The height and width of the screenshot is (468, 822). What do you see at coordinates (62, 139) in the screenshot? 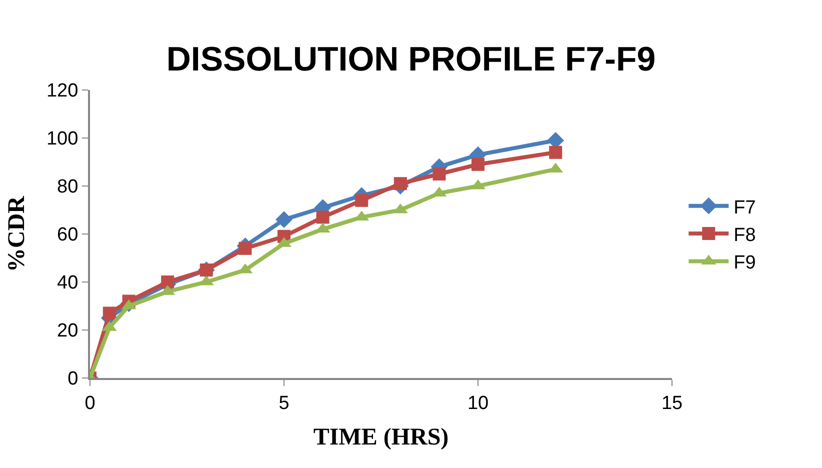
I see `y-tick-label: 100` at bounding box center [62, 139].